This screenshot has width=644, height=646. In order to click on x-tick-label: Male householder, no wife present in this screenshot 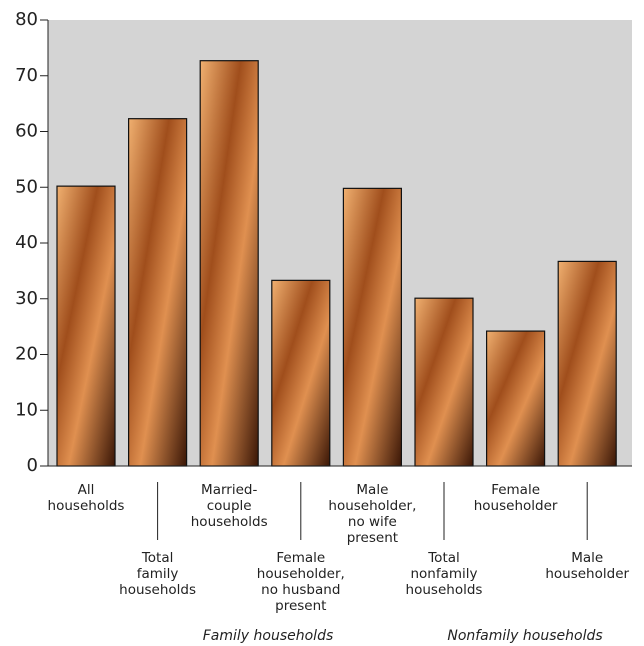, I will do `click(372, 514)`.